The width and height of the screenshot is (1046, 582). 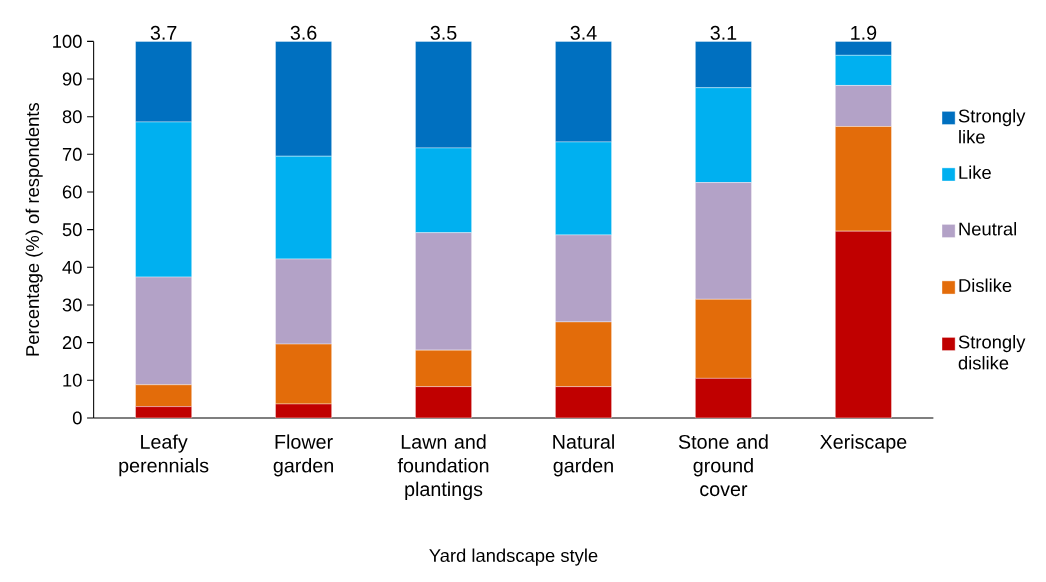 I want to click on x-tick-label: Flower garden, so click(x=303, y=455).